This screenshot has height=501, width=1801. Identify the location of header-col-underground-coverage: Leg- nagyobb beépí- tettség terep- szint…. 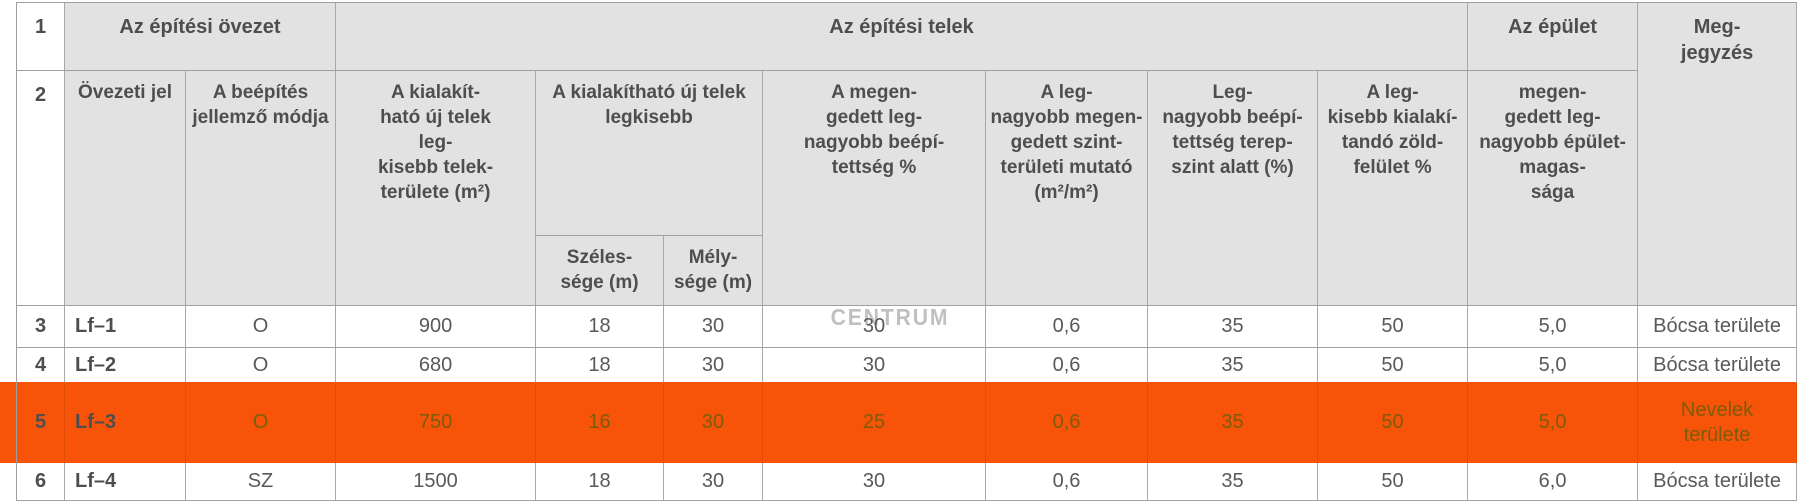
(1233, 188).